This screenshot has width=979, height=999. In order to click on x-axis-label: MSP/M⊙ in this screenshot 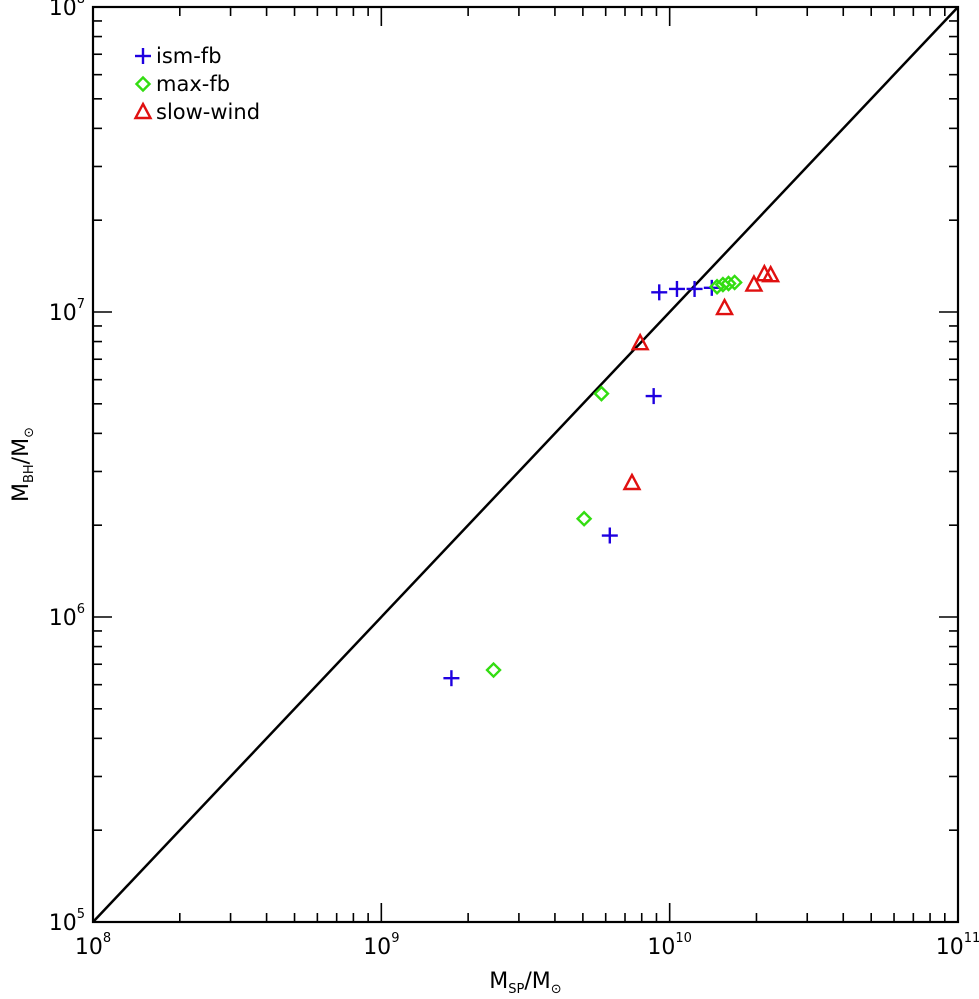, I will do `click(525, 983)`.